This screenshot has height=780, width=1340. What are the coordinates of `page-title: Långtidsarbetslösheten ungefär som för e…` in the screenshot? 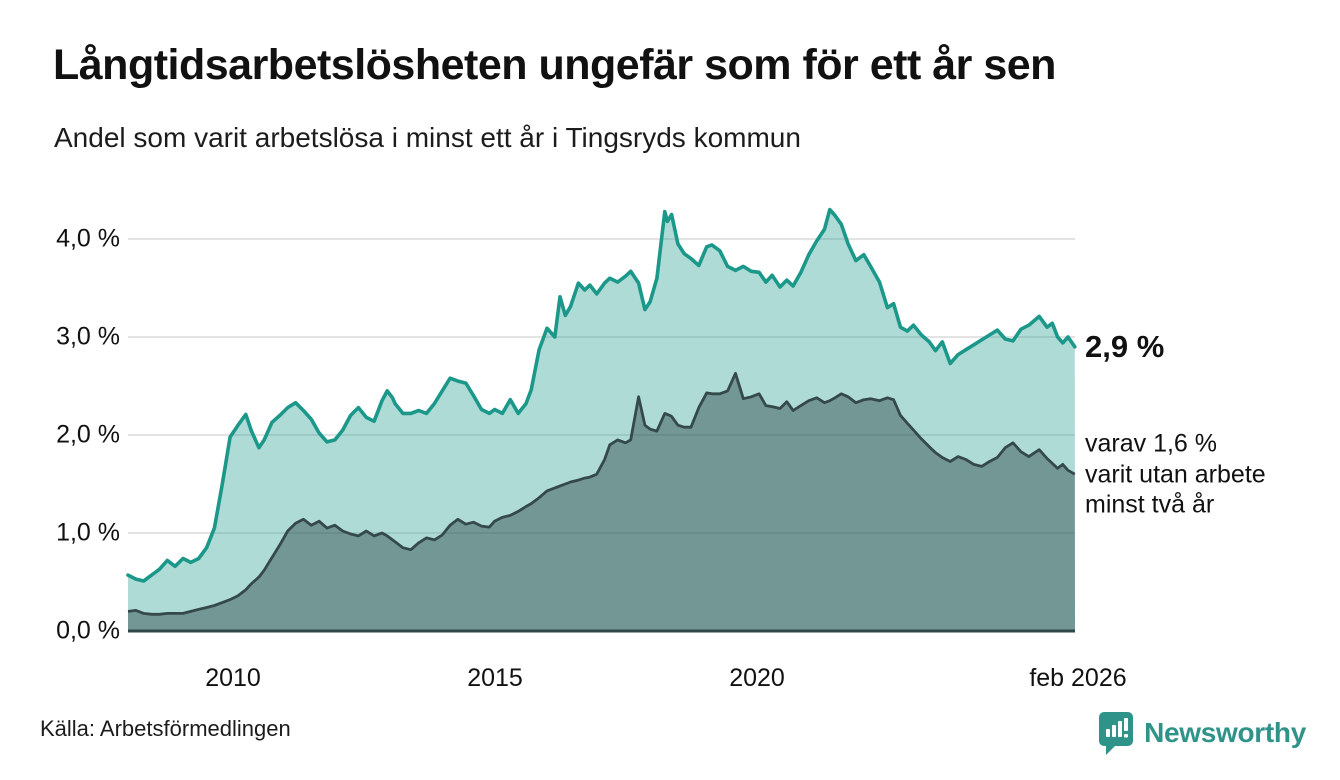 It's located at (554, 65).